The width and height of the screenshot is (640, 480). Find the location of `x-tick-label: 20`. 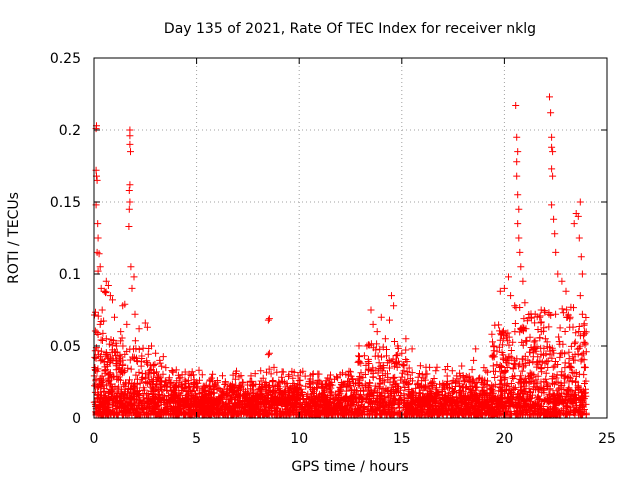

x-tick-label: 20 is located at coordinates (504, 439).